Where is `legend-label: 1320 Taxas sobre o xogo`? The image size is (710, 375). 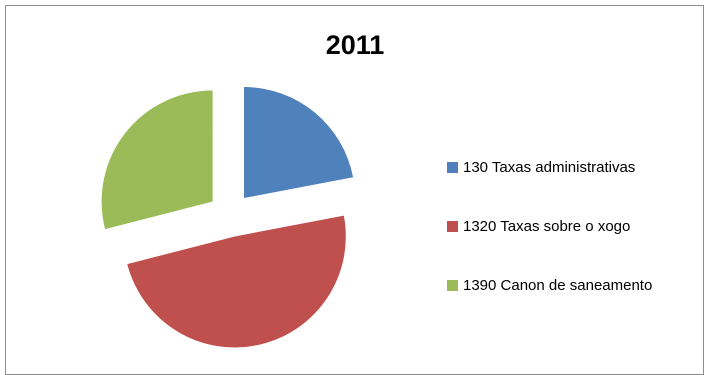
legend-label: 1320 Taxas sobre o xogo is located at coordinates (547, 226).